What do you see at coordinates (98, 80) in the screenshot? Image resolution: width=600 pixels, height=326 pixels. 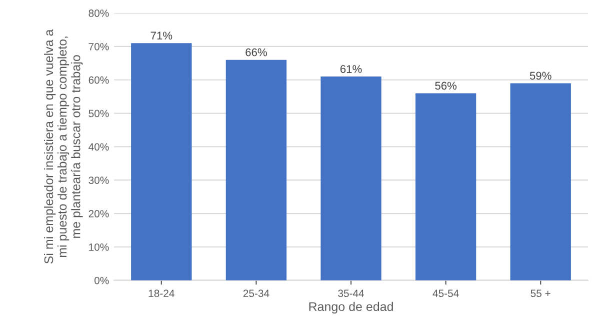 I see `y-tick-label: 60%` at bounding box center [98, 80].